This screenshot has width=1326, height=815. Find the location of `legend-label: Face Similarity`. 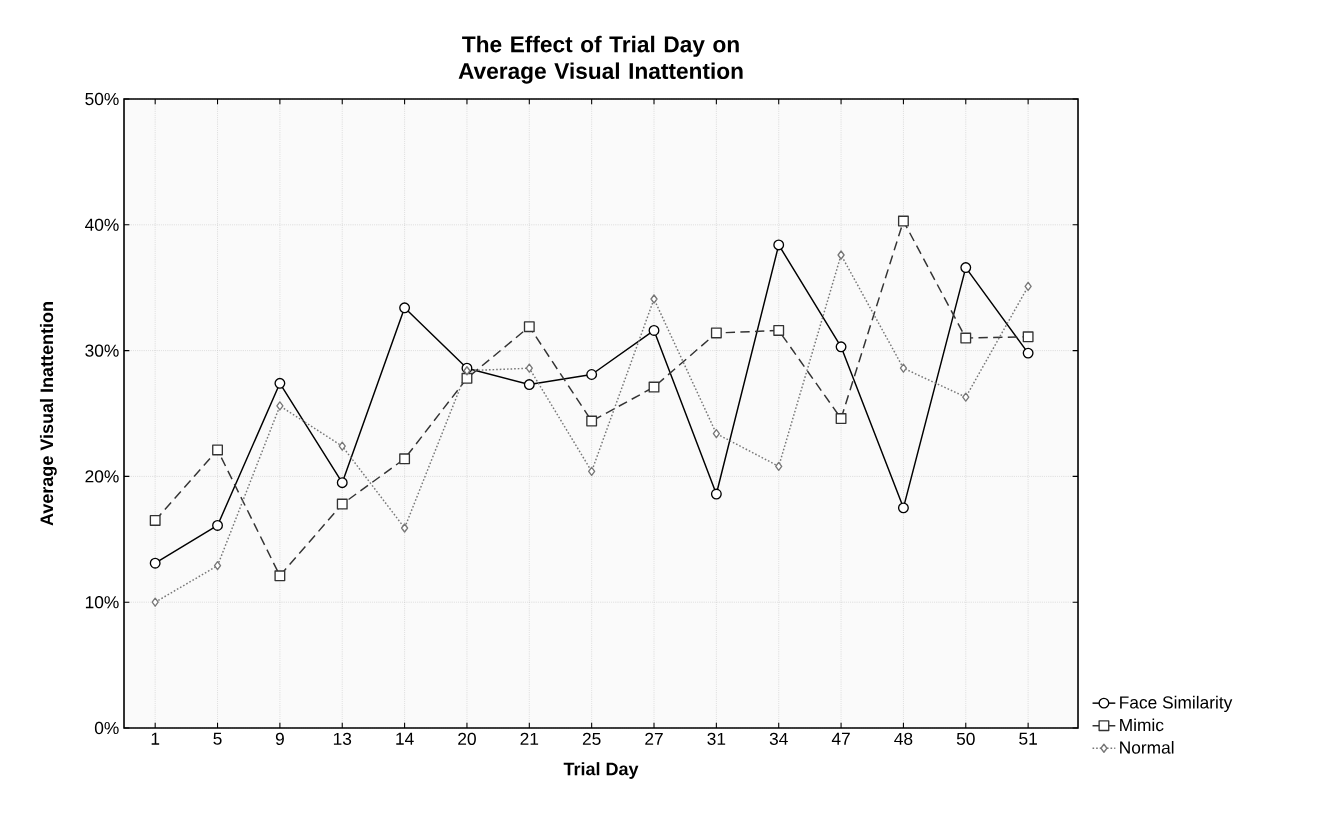

legend-label: Face Similarity is located at coordinates (1176, 704).